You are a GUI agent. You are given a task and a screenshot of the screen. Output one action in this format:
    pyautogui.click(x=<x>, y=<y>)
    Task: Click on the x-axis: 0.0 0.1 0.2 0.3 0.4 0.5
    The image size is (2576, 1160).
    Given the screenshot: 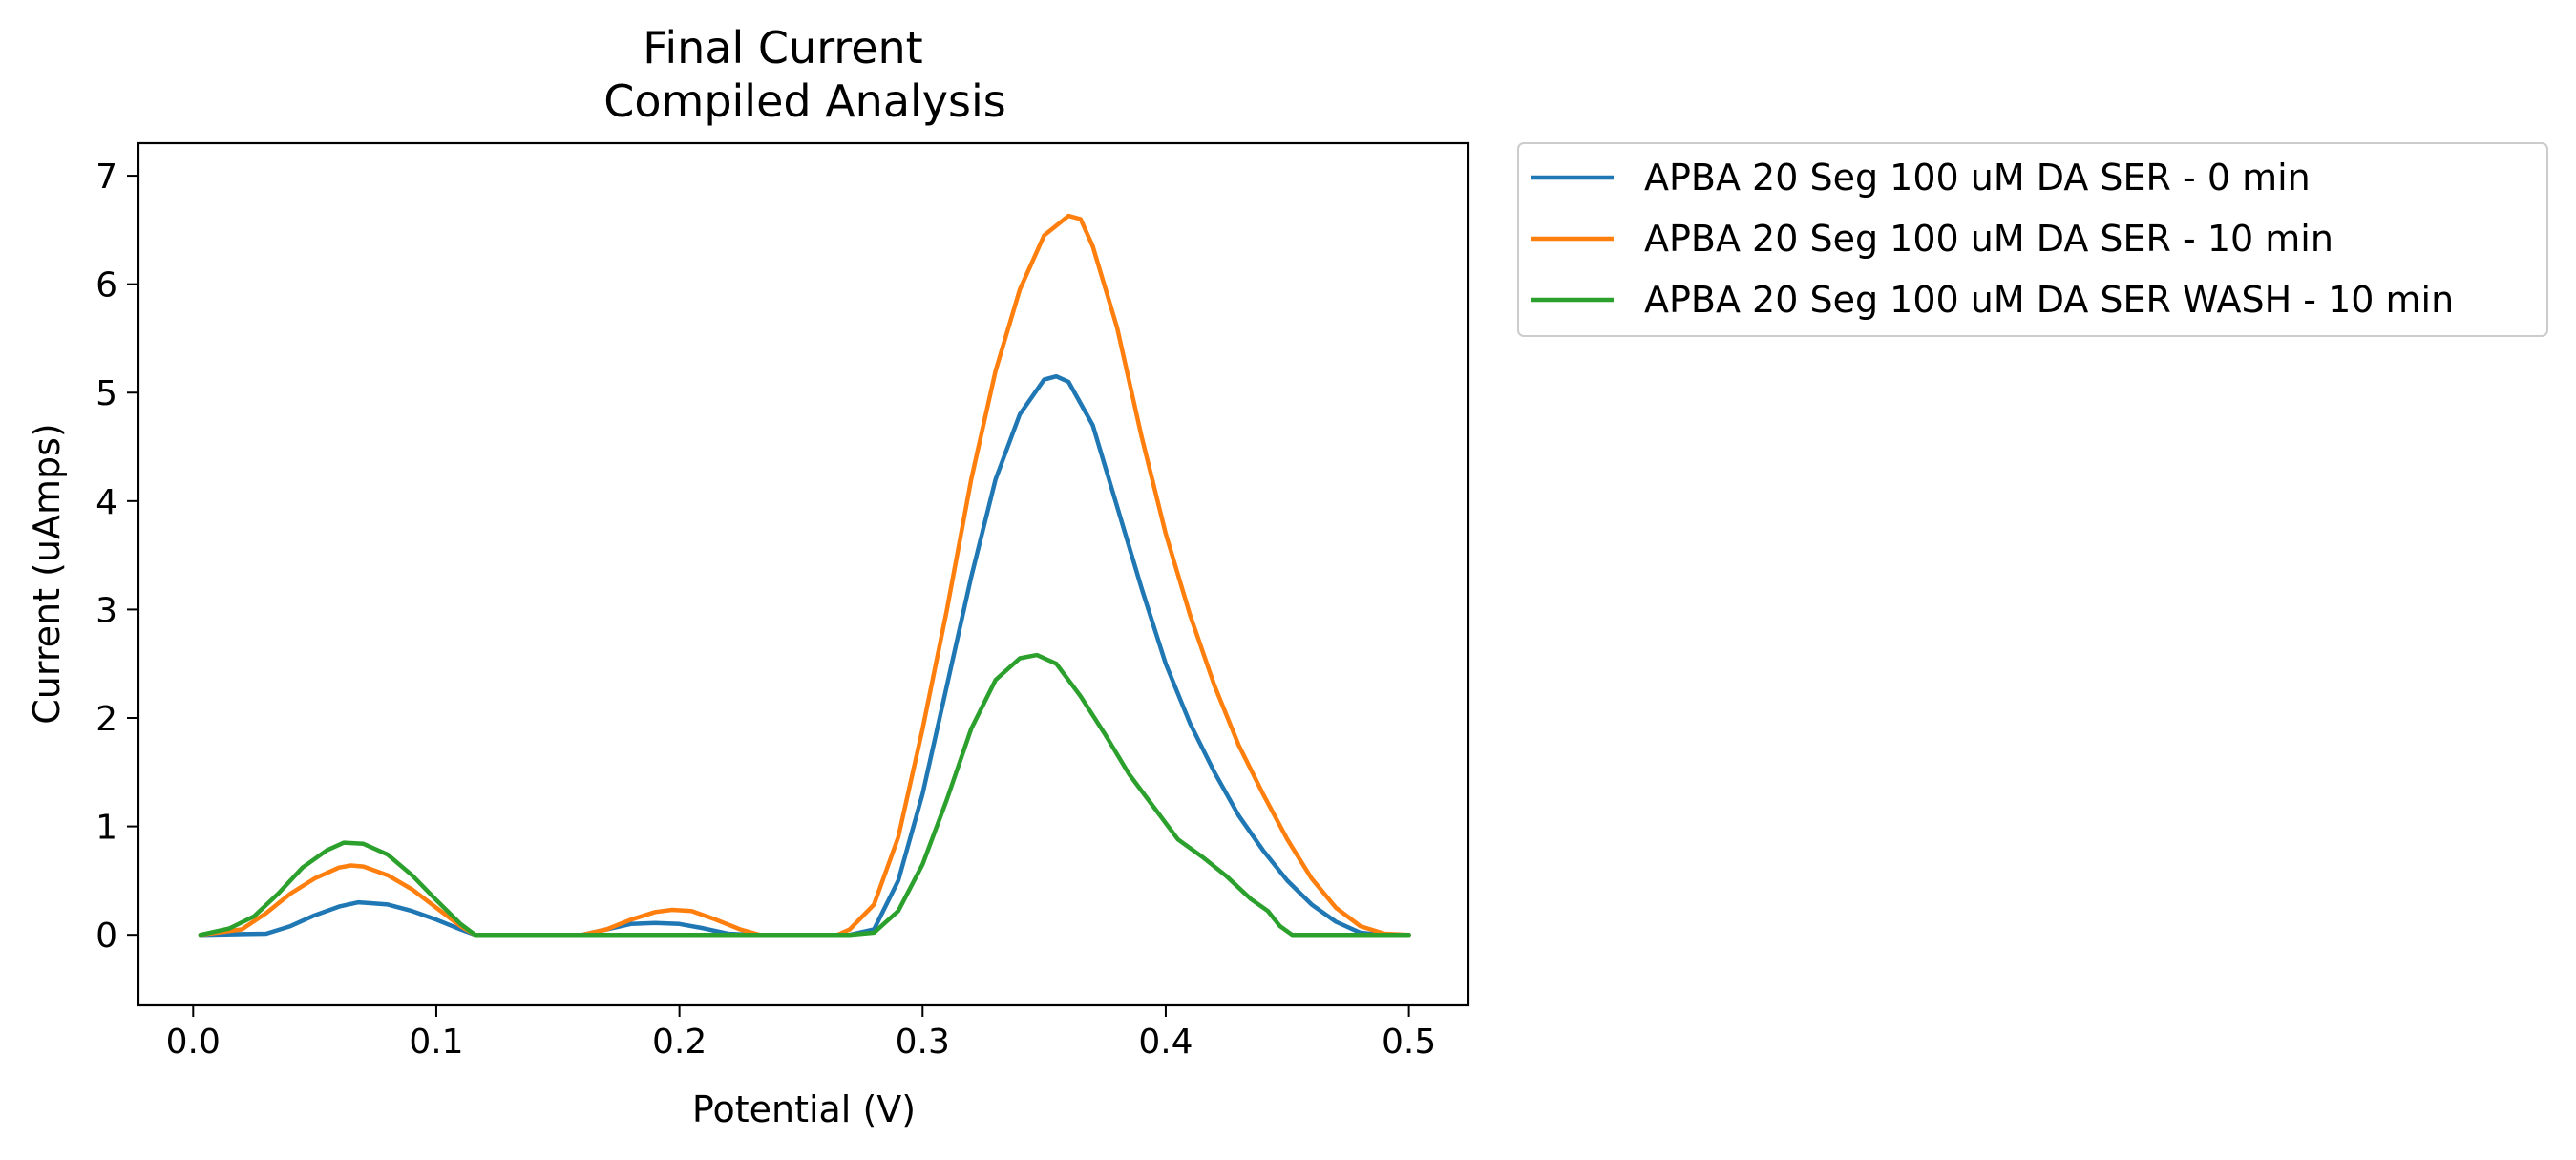 What is the action you would take?
    pyautogui.click(x=801, y=1033)
    